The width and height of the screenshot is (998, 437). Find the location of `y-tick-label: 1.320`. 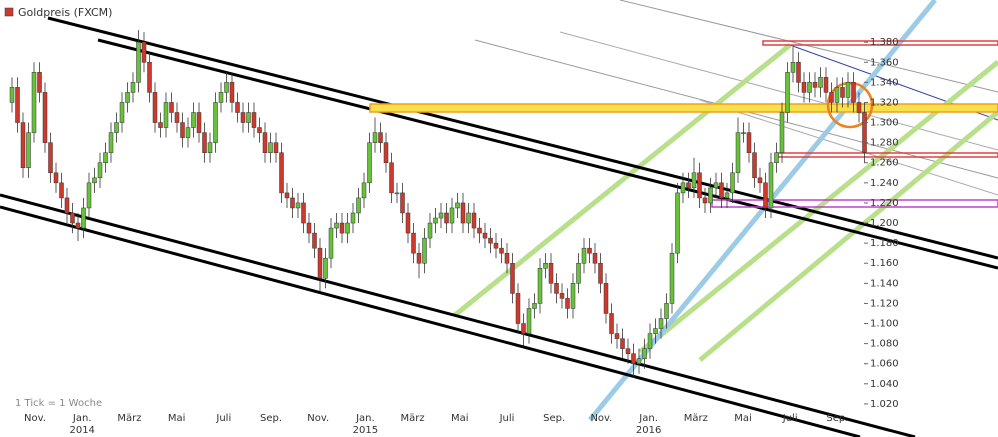

y-tick-label: 1.320 is located at coordinates (884, 102).